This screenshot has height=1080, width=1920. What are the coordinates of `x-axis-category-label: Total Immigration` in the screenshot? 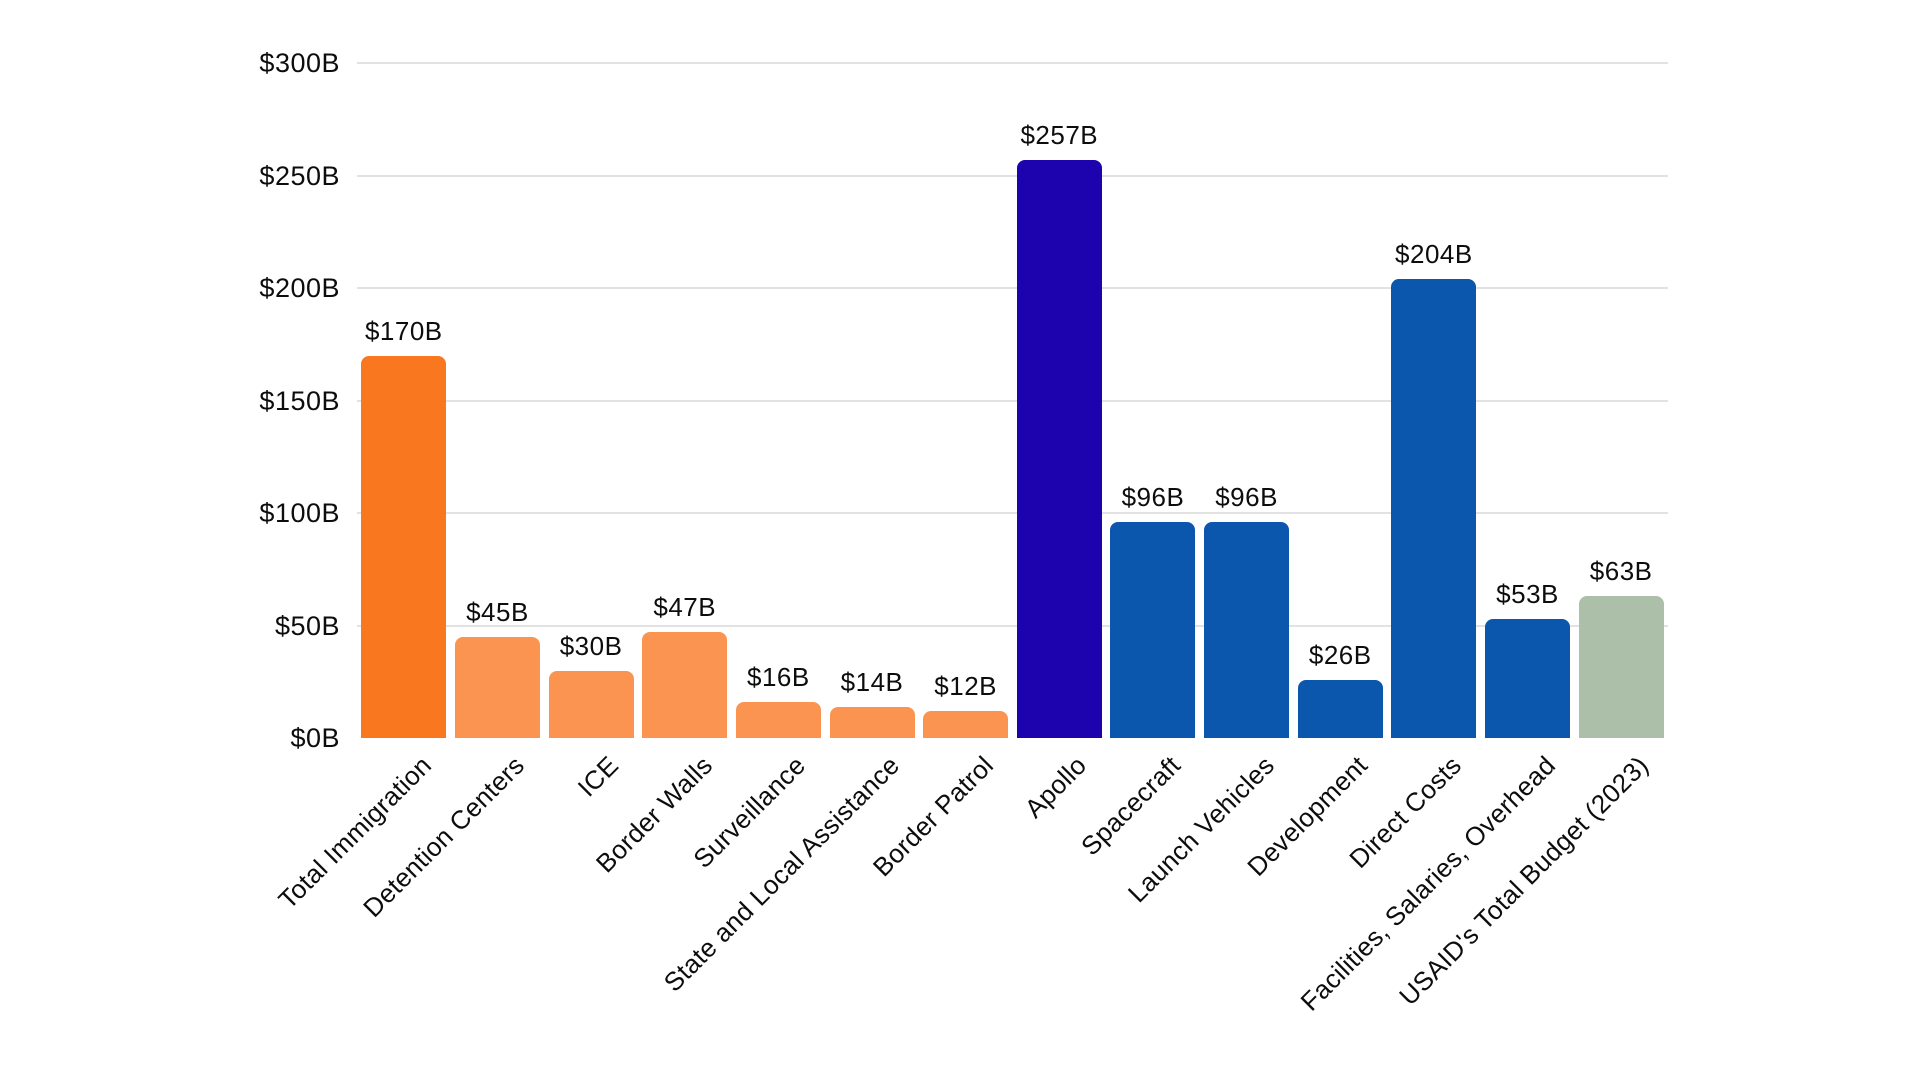 It's located at (355, 832).